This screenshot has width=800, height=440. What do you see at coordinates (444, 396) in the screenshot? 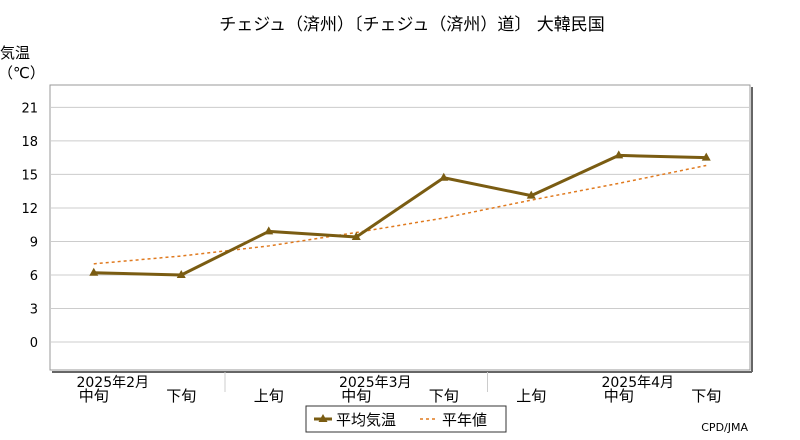
I see `x-tick-label-4: 下旬` at bounding box center [444, 396].